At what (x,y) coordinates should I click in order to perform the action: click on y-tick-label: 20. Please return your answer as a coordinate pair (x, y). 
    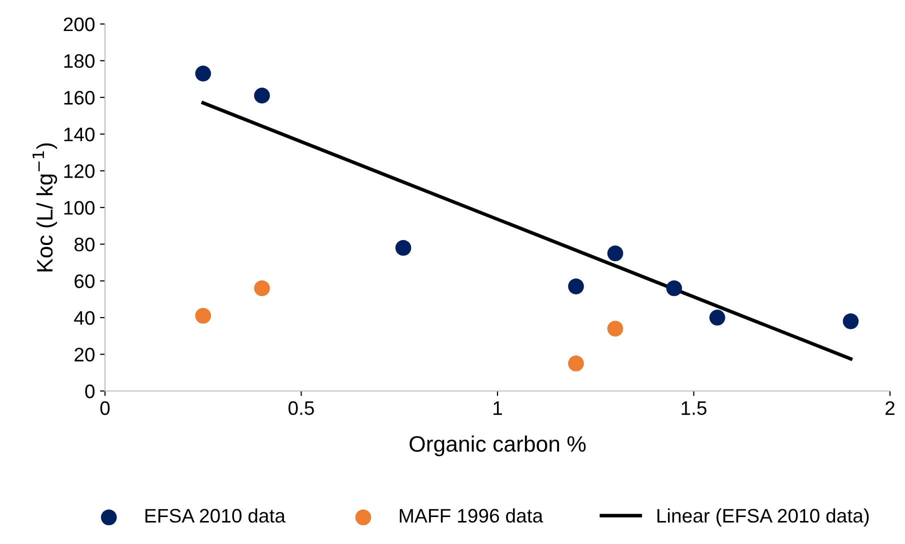
    Looking at the image, I should click on (84, 355).